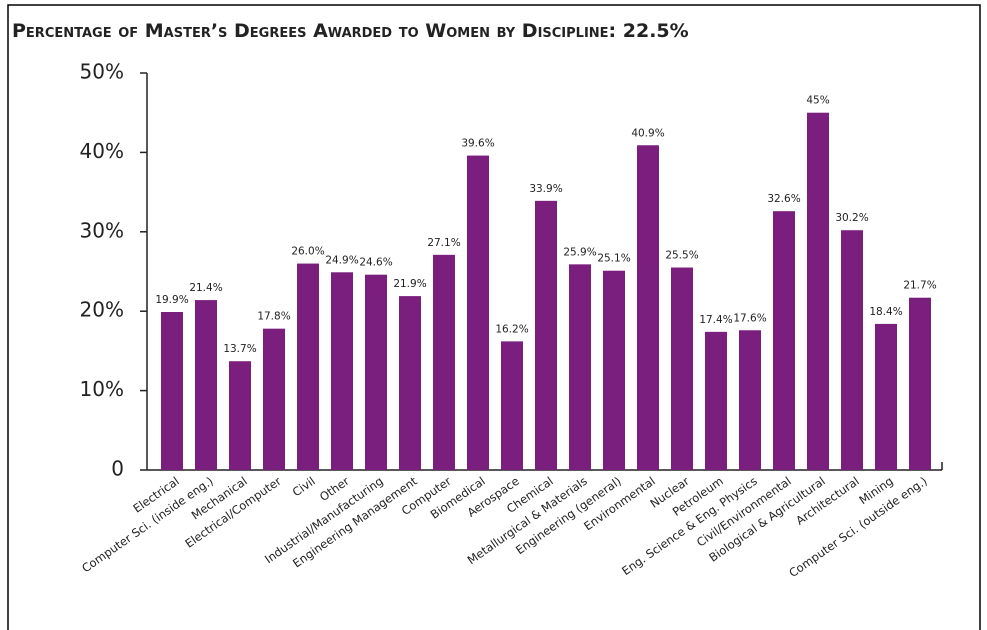 The width and height of the screenshot is (987, 630). What do you see at coordinates (579, 252) in the screenshot?
I see `value-label: 25.9%` at bounding box center [579, 252].